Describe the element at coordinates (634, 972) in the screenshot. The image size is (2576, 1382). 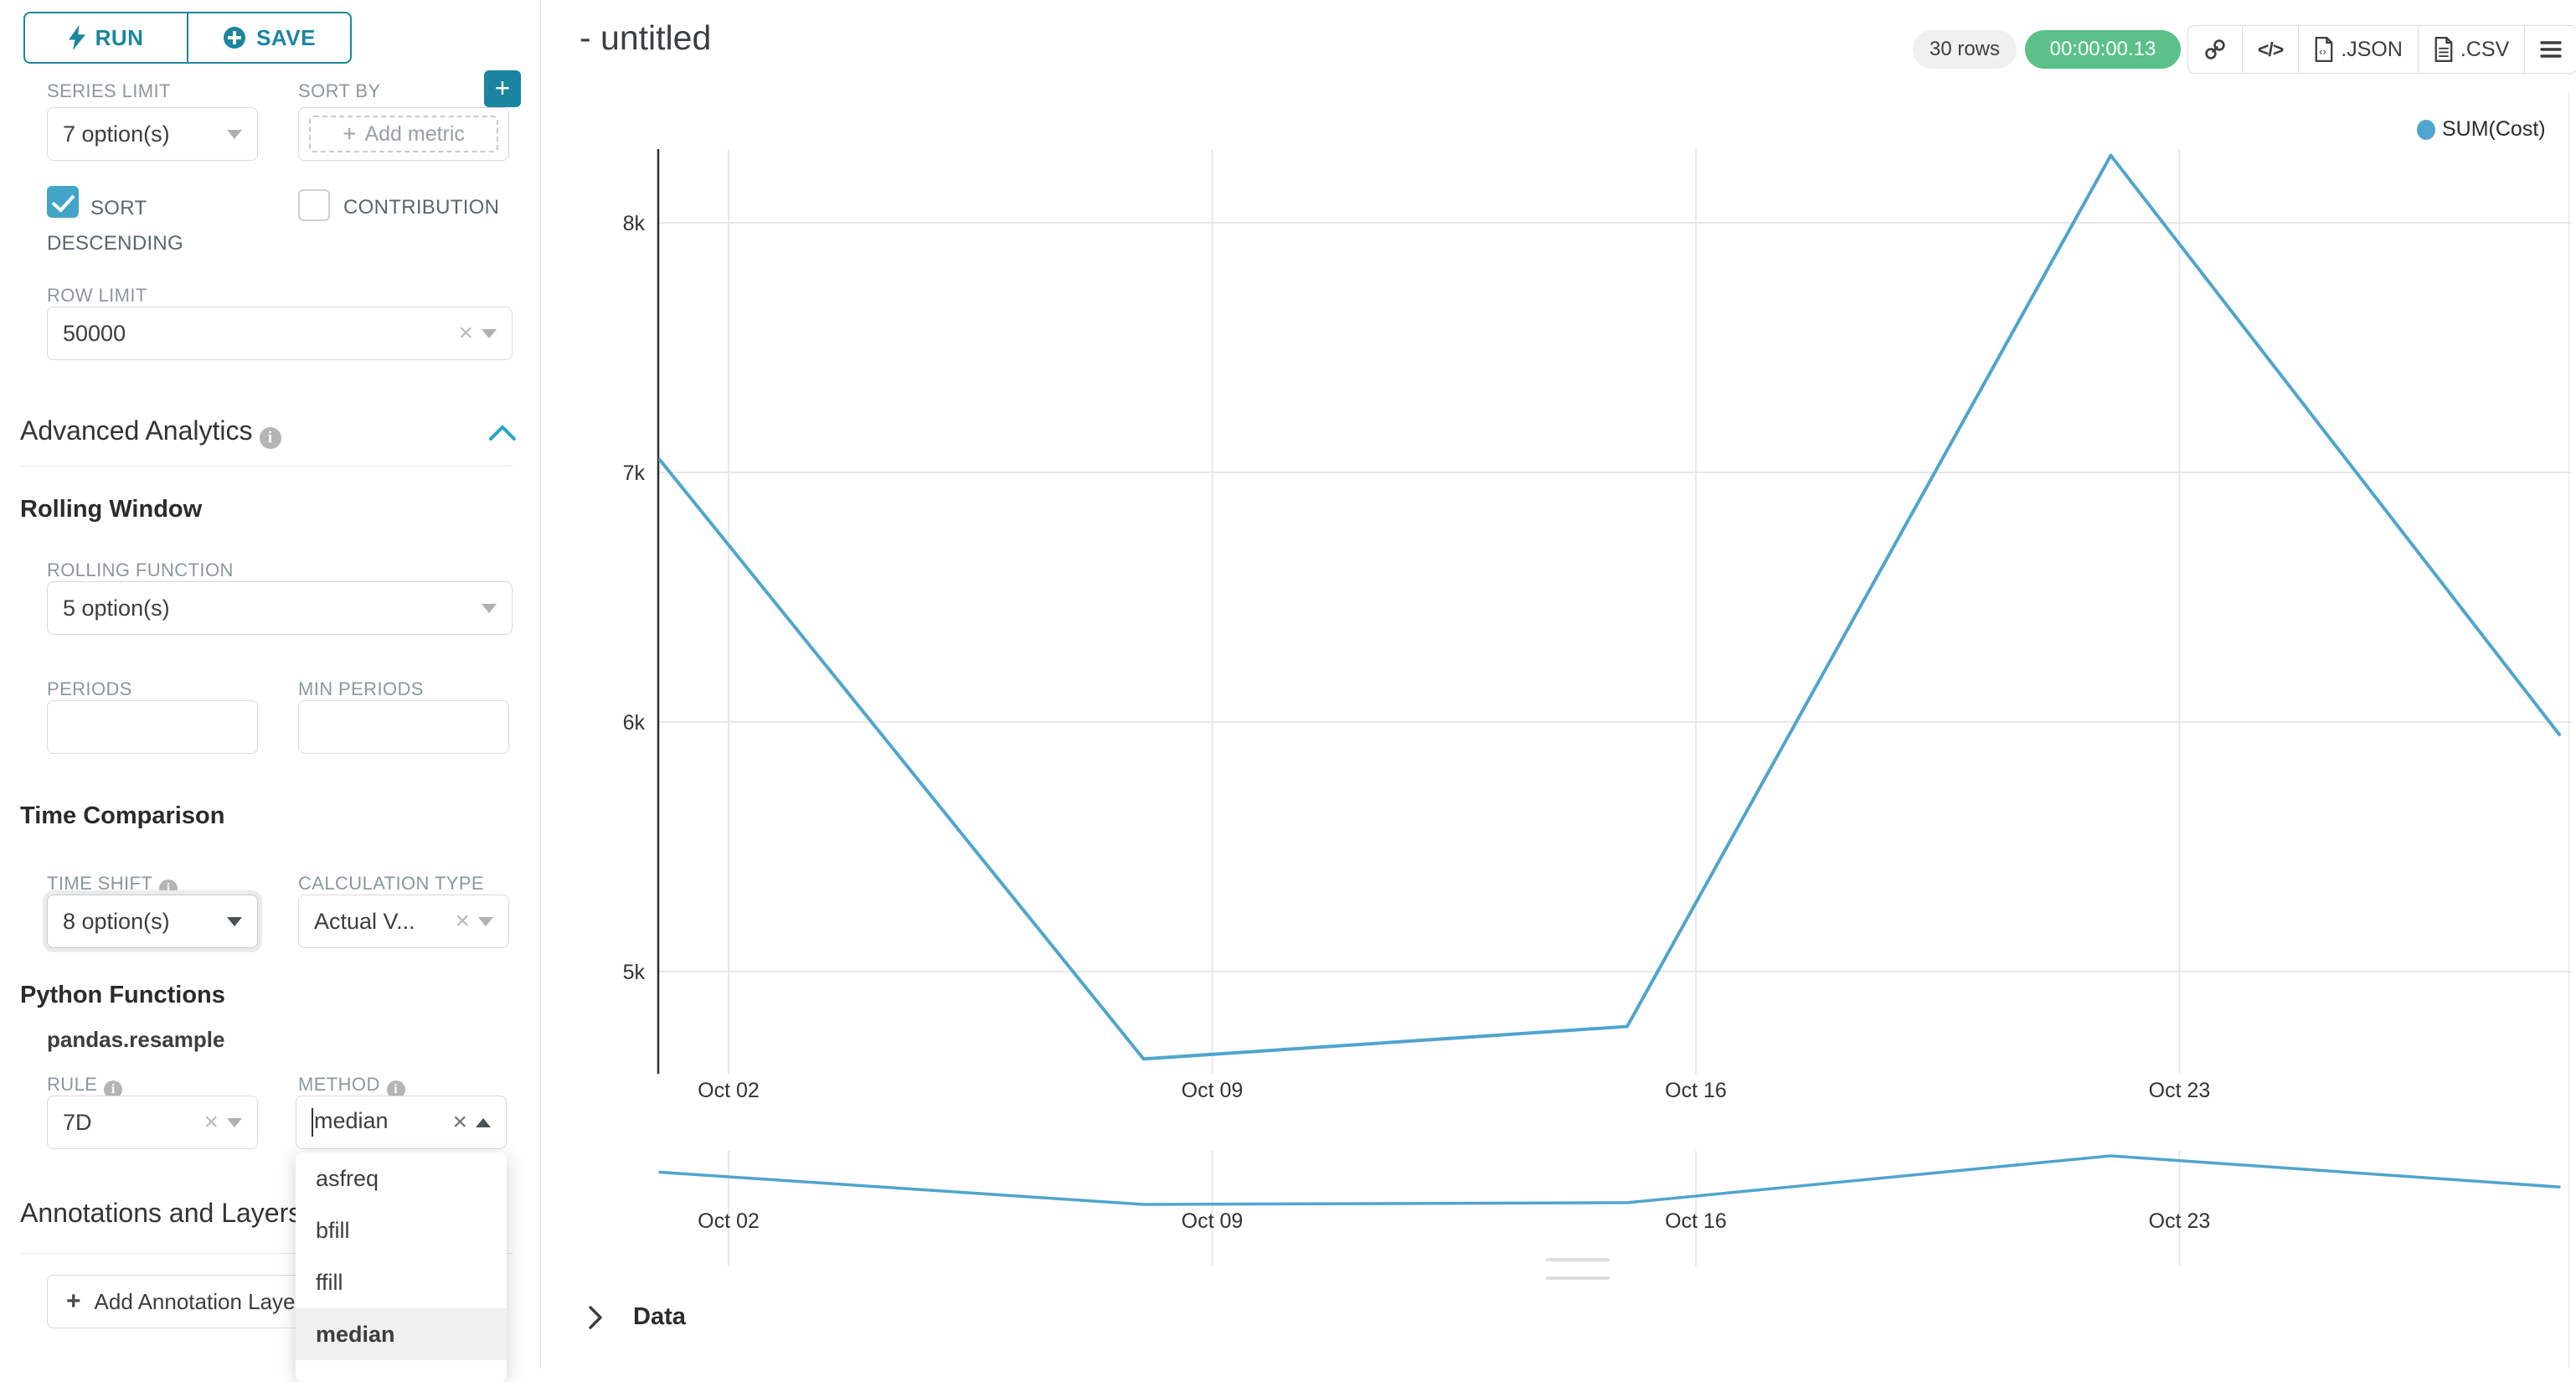
I see `svg-text: 5k` at that location.